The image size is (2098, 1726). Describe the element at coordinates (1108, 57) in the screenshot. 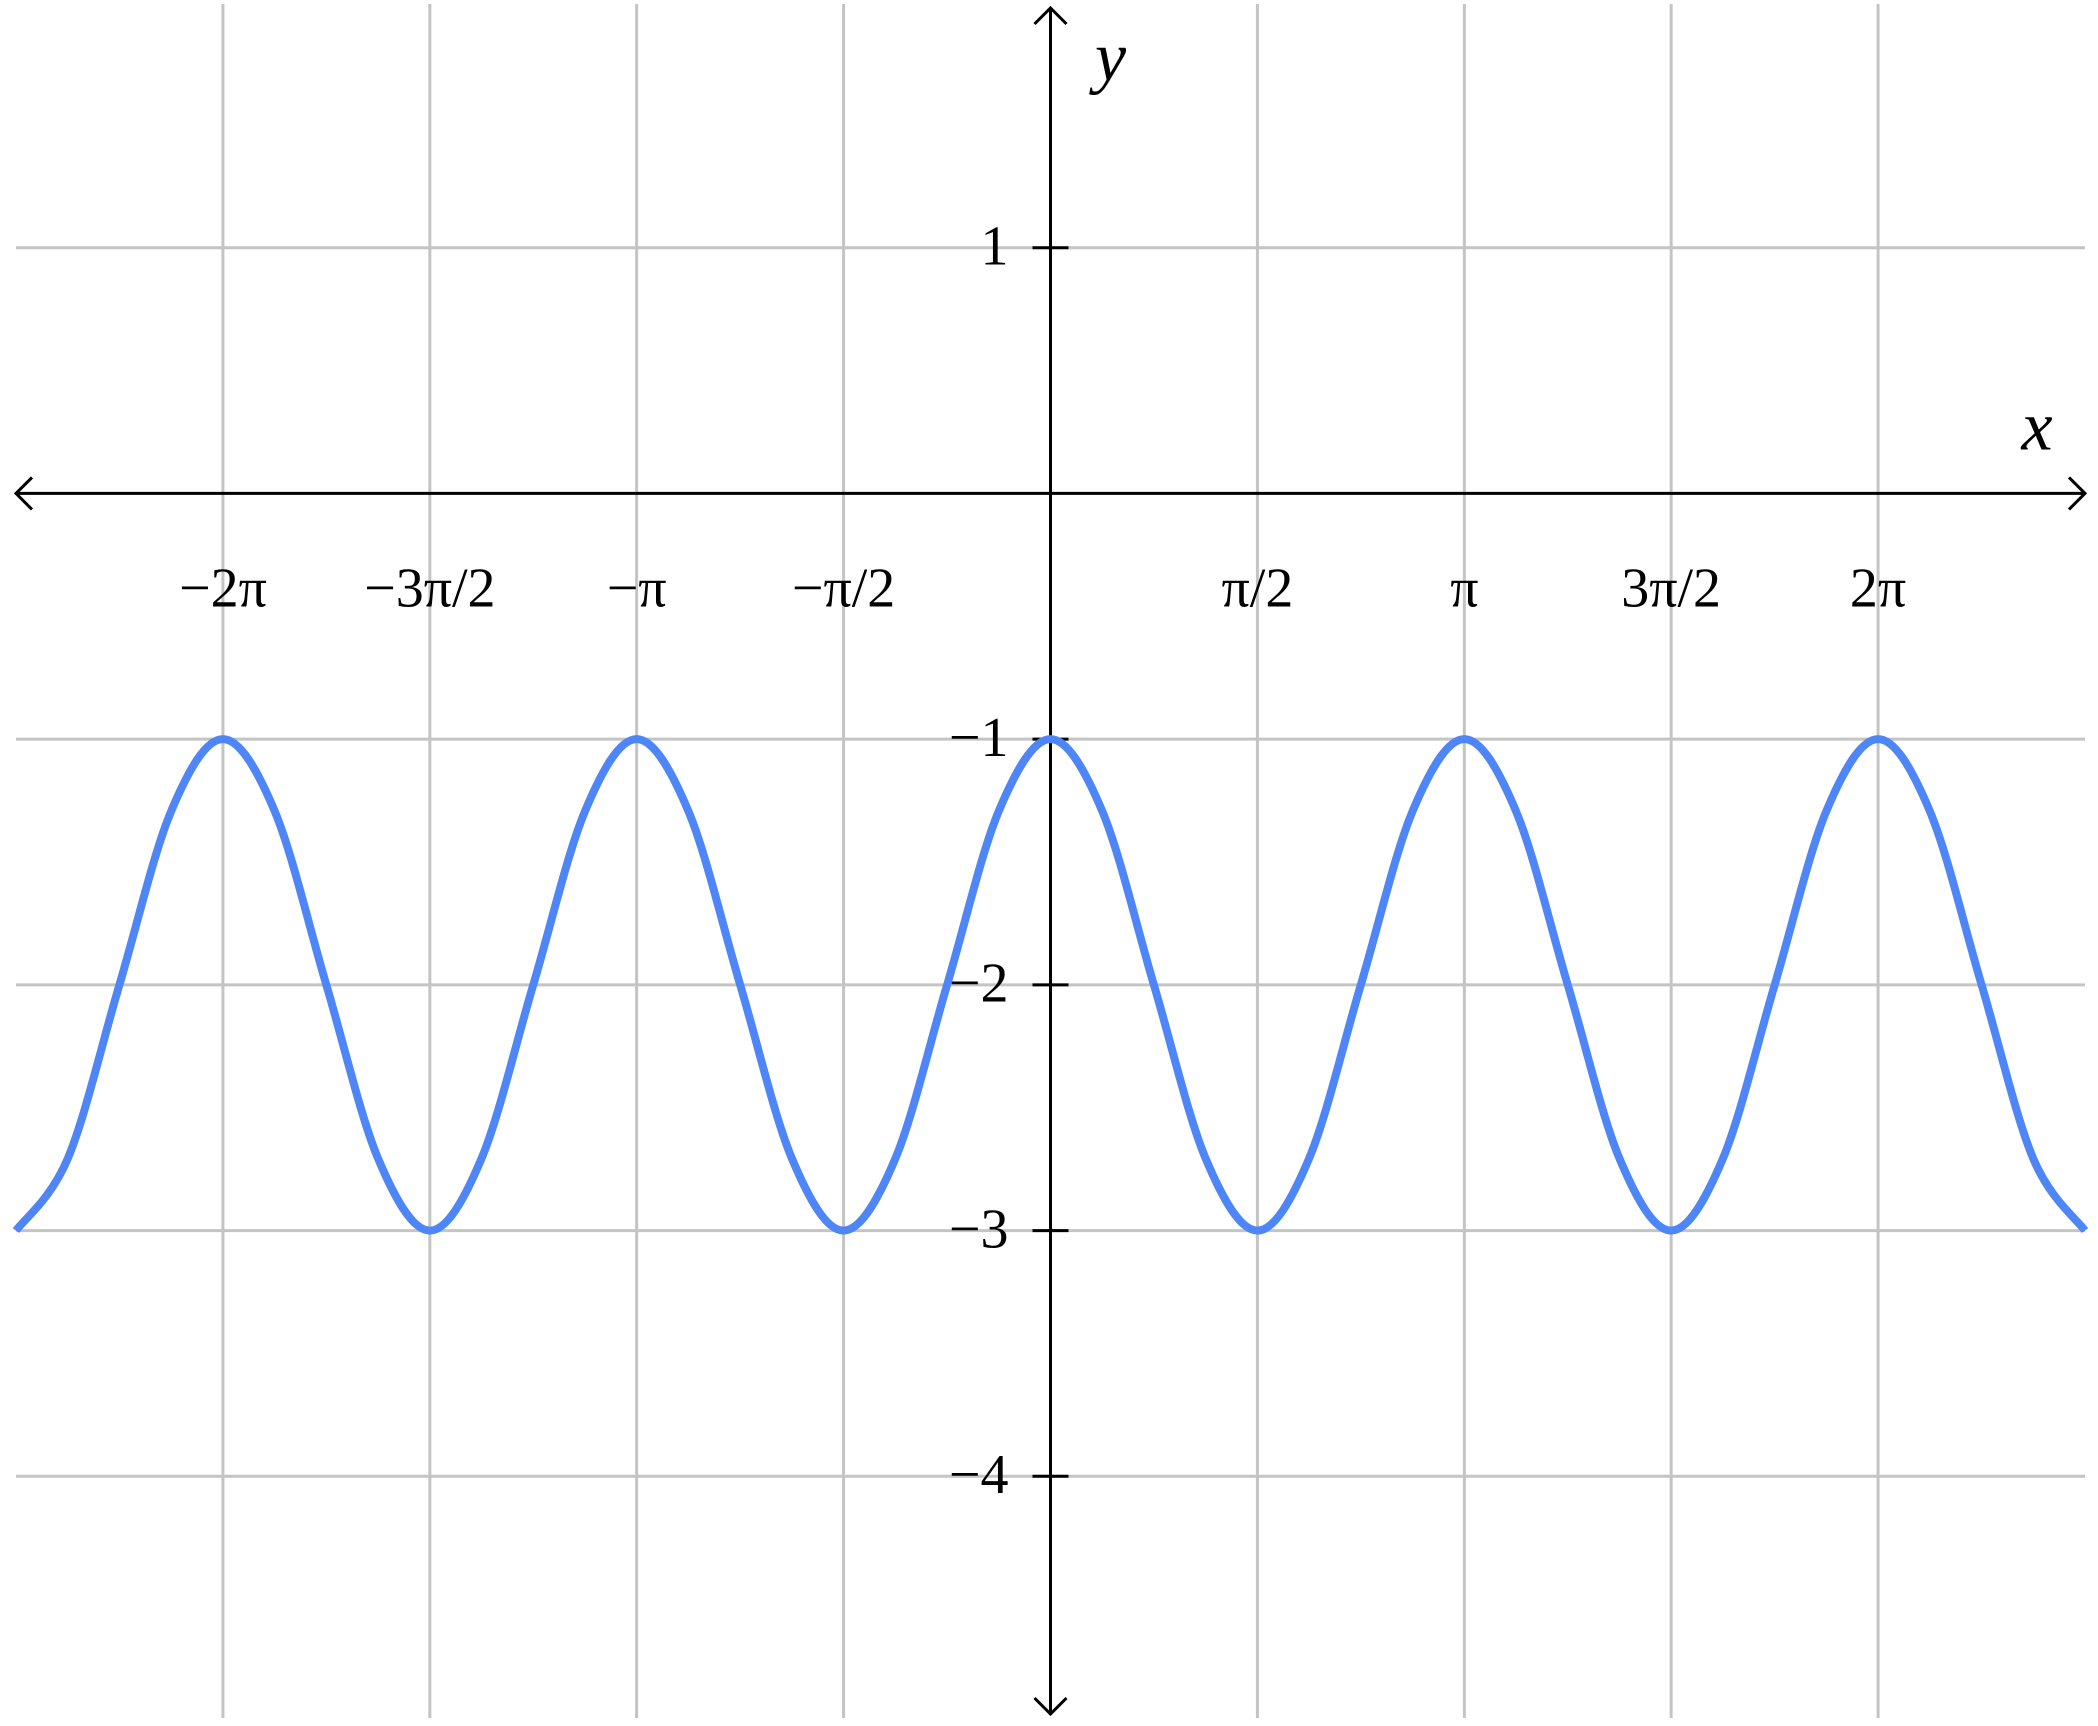

I see `y-axis-label: y` at that location.